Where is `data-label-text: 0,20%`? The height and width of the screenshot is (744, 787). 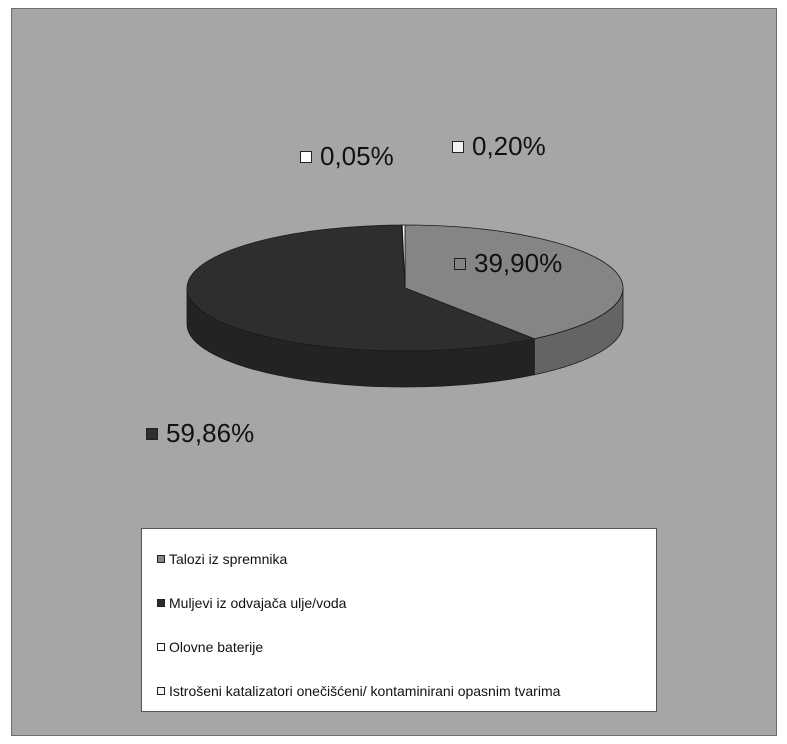
data-label-text: 0,20% is located at coordinates (509, 146).